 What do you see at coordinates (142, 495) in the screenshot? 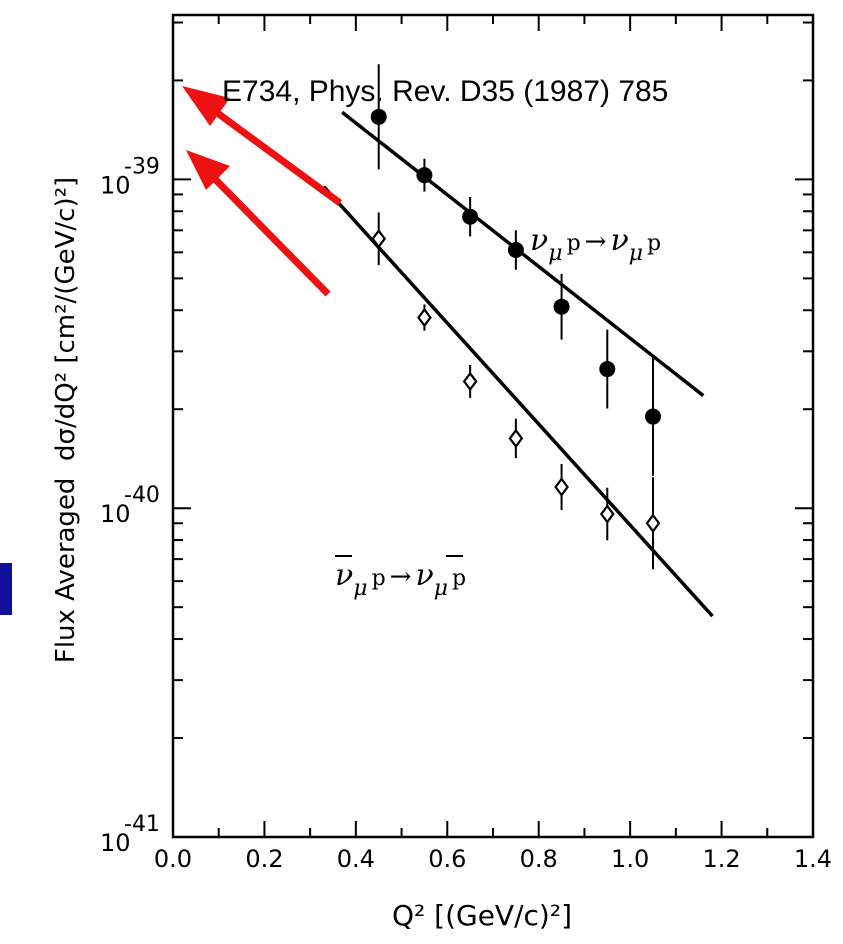
I see `y-tick-exponent: -40` at bounding box center [142, 495].